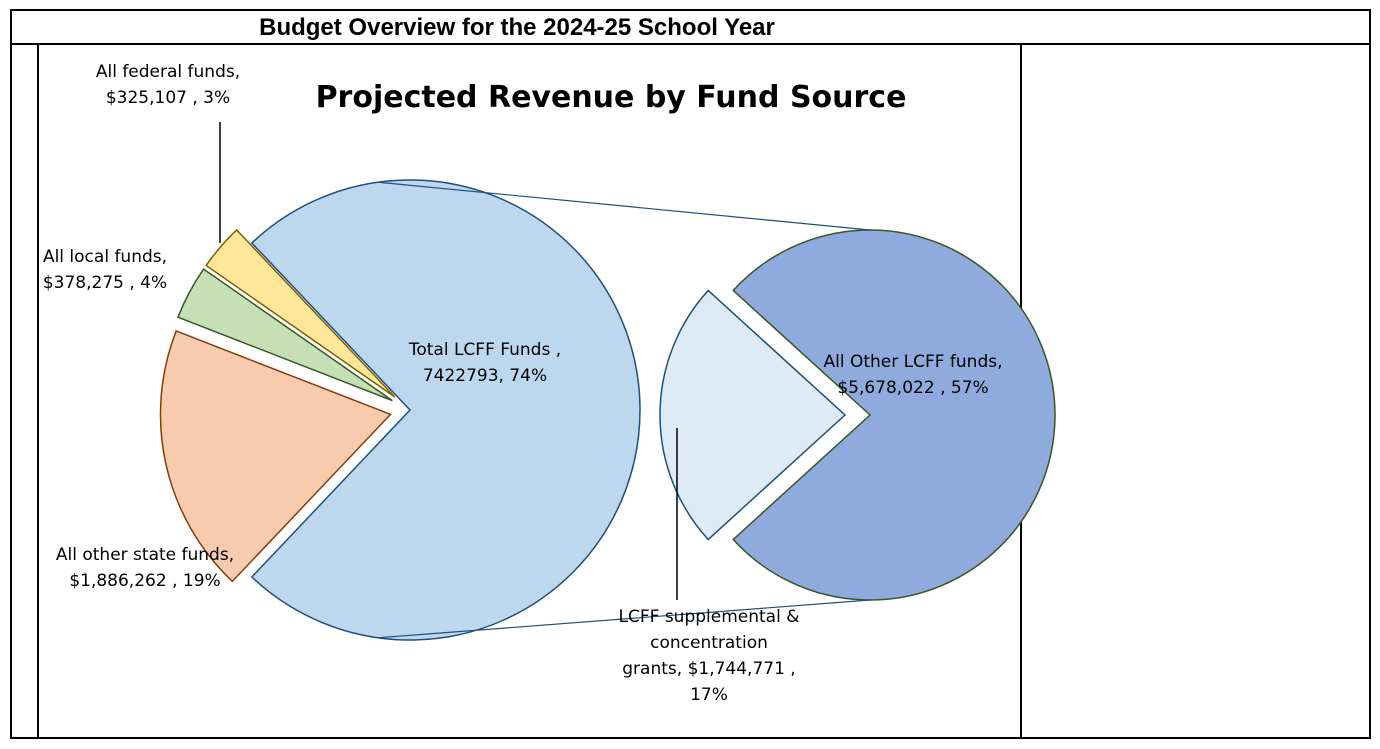  Describe the element at coordinates (145, 568) in the screenshot. I see `data-label-other_state: All other state funds, $1,886,262 , 19%` at that location.